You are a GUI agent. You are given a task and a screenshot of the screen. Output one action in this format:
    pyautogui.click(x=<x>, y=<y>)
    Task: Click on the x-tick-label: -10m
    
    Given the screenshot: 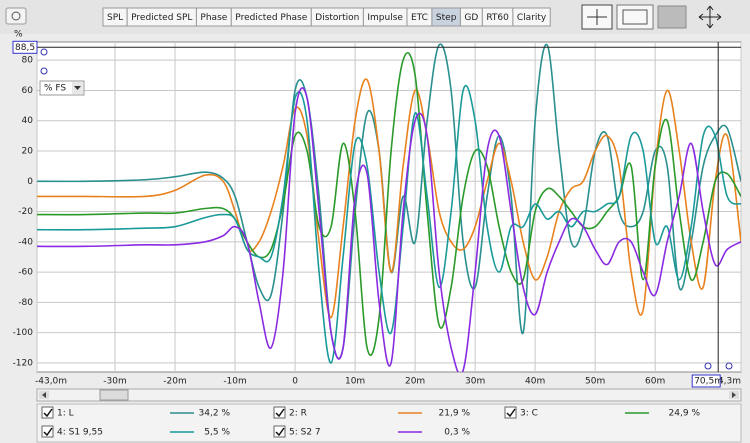 What is the action you would take?
    pyautogui.click(x=234, y=382)
    